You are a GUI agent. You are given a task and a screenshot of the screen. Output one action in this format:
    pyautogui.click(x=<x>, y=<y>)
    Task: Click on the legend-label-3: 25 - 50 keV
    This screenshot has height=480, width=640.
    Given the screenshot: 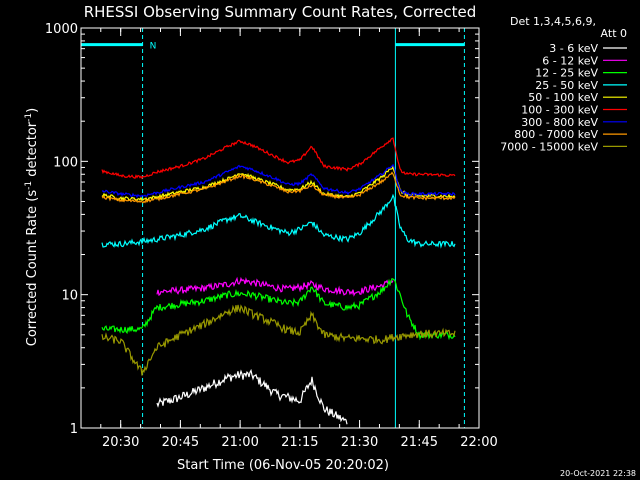 What is the action you would take?
    pyautogui.click(x=566, y=85)
    